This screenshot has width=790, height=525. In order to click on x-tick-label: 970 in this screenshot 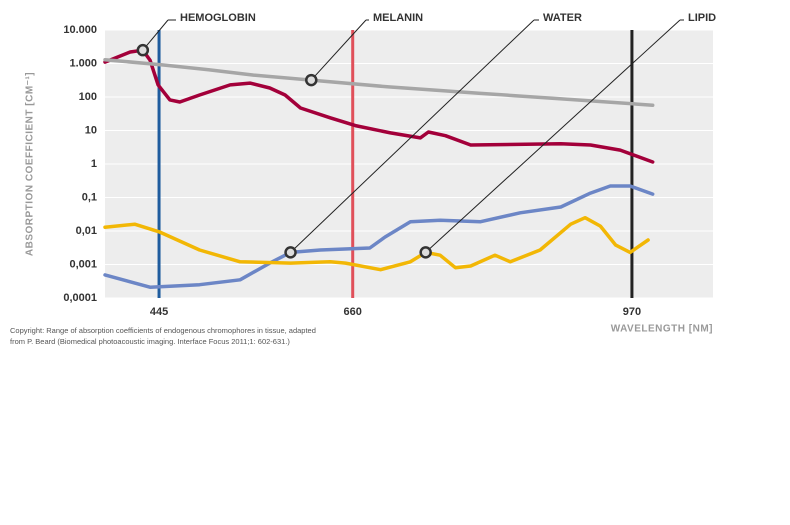, I will do `click(632, 312)`.